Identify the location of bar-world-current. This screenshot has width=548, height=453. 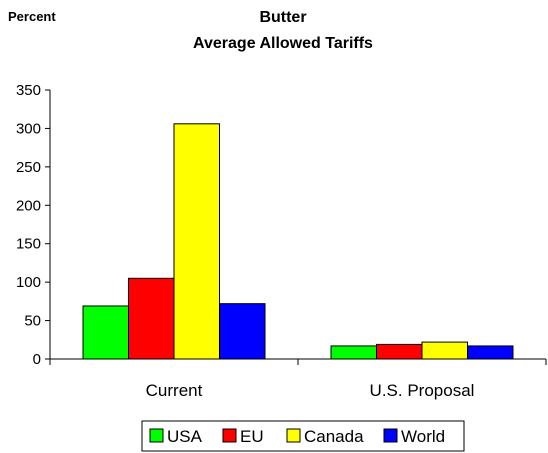
(243, 331).